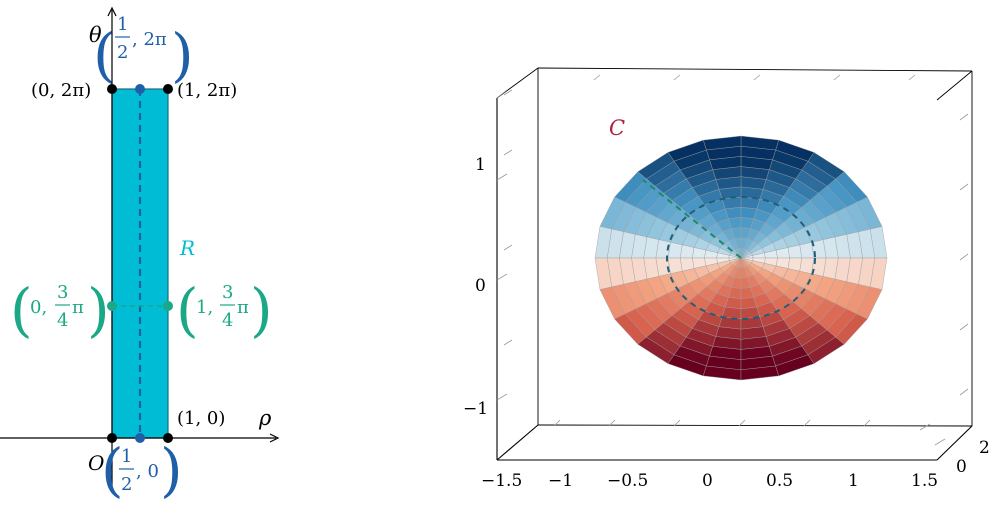 The height and width of the screenshot is (507, 999). I want to click on side-left-paren-right: ), so click(98, 310).